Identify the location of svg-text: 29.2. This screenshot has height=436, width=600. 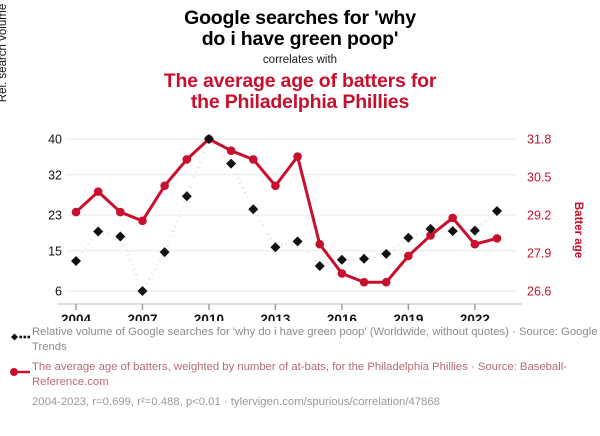
(539, 216).